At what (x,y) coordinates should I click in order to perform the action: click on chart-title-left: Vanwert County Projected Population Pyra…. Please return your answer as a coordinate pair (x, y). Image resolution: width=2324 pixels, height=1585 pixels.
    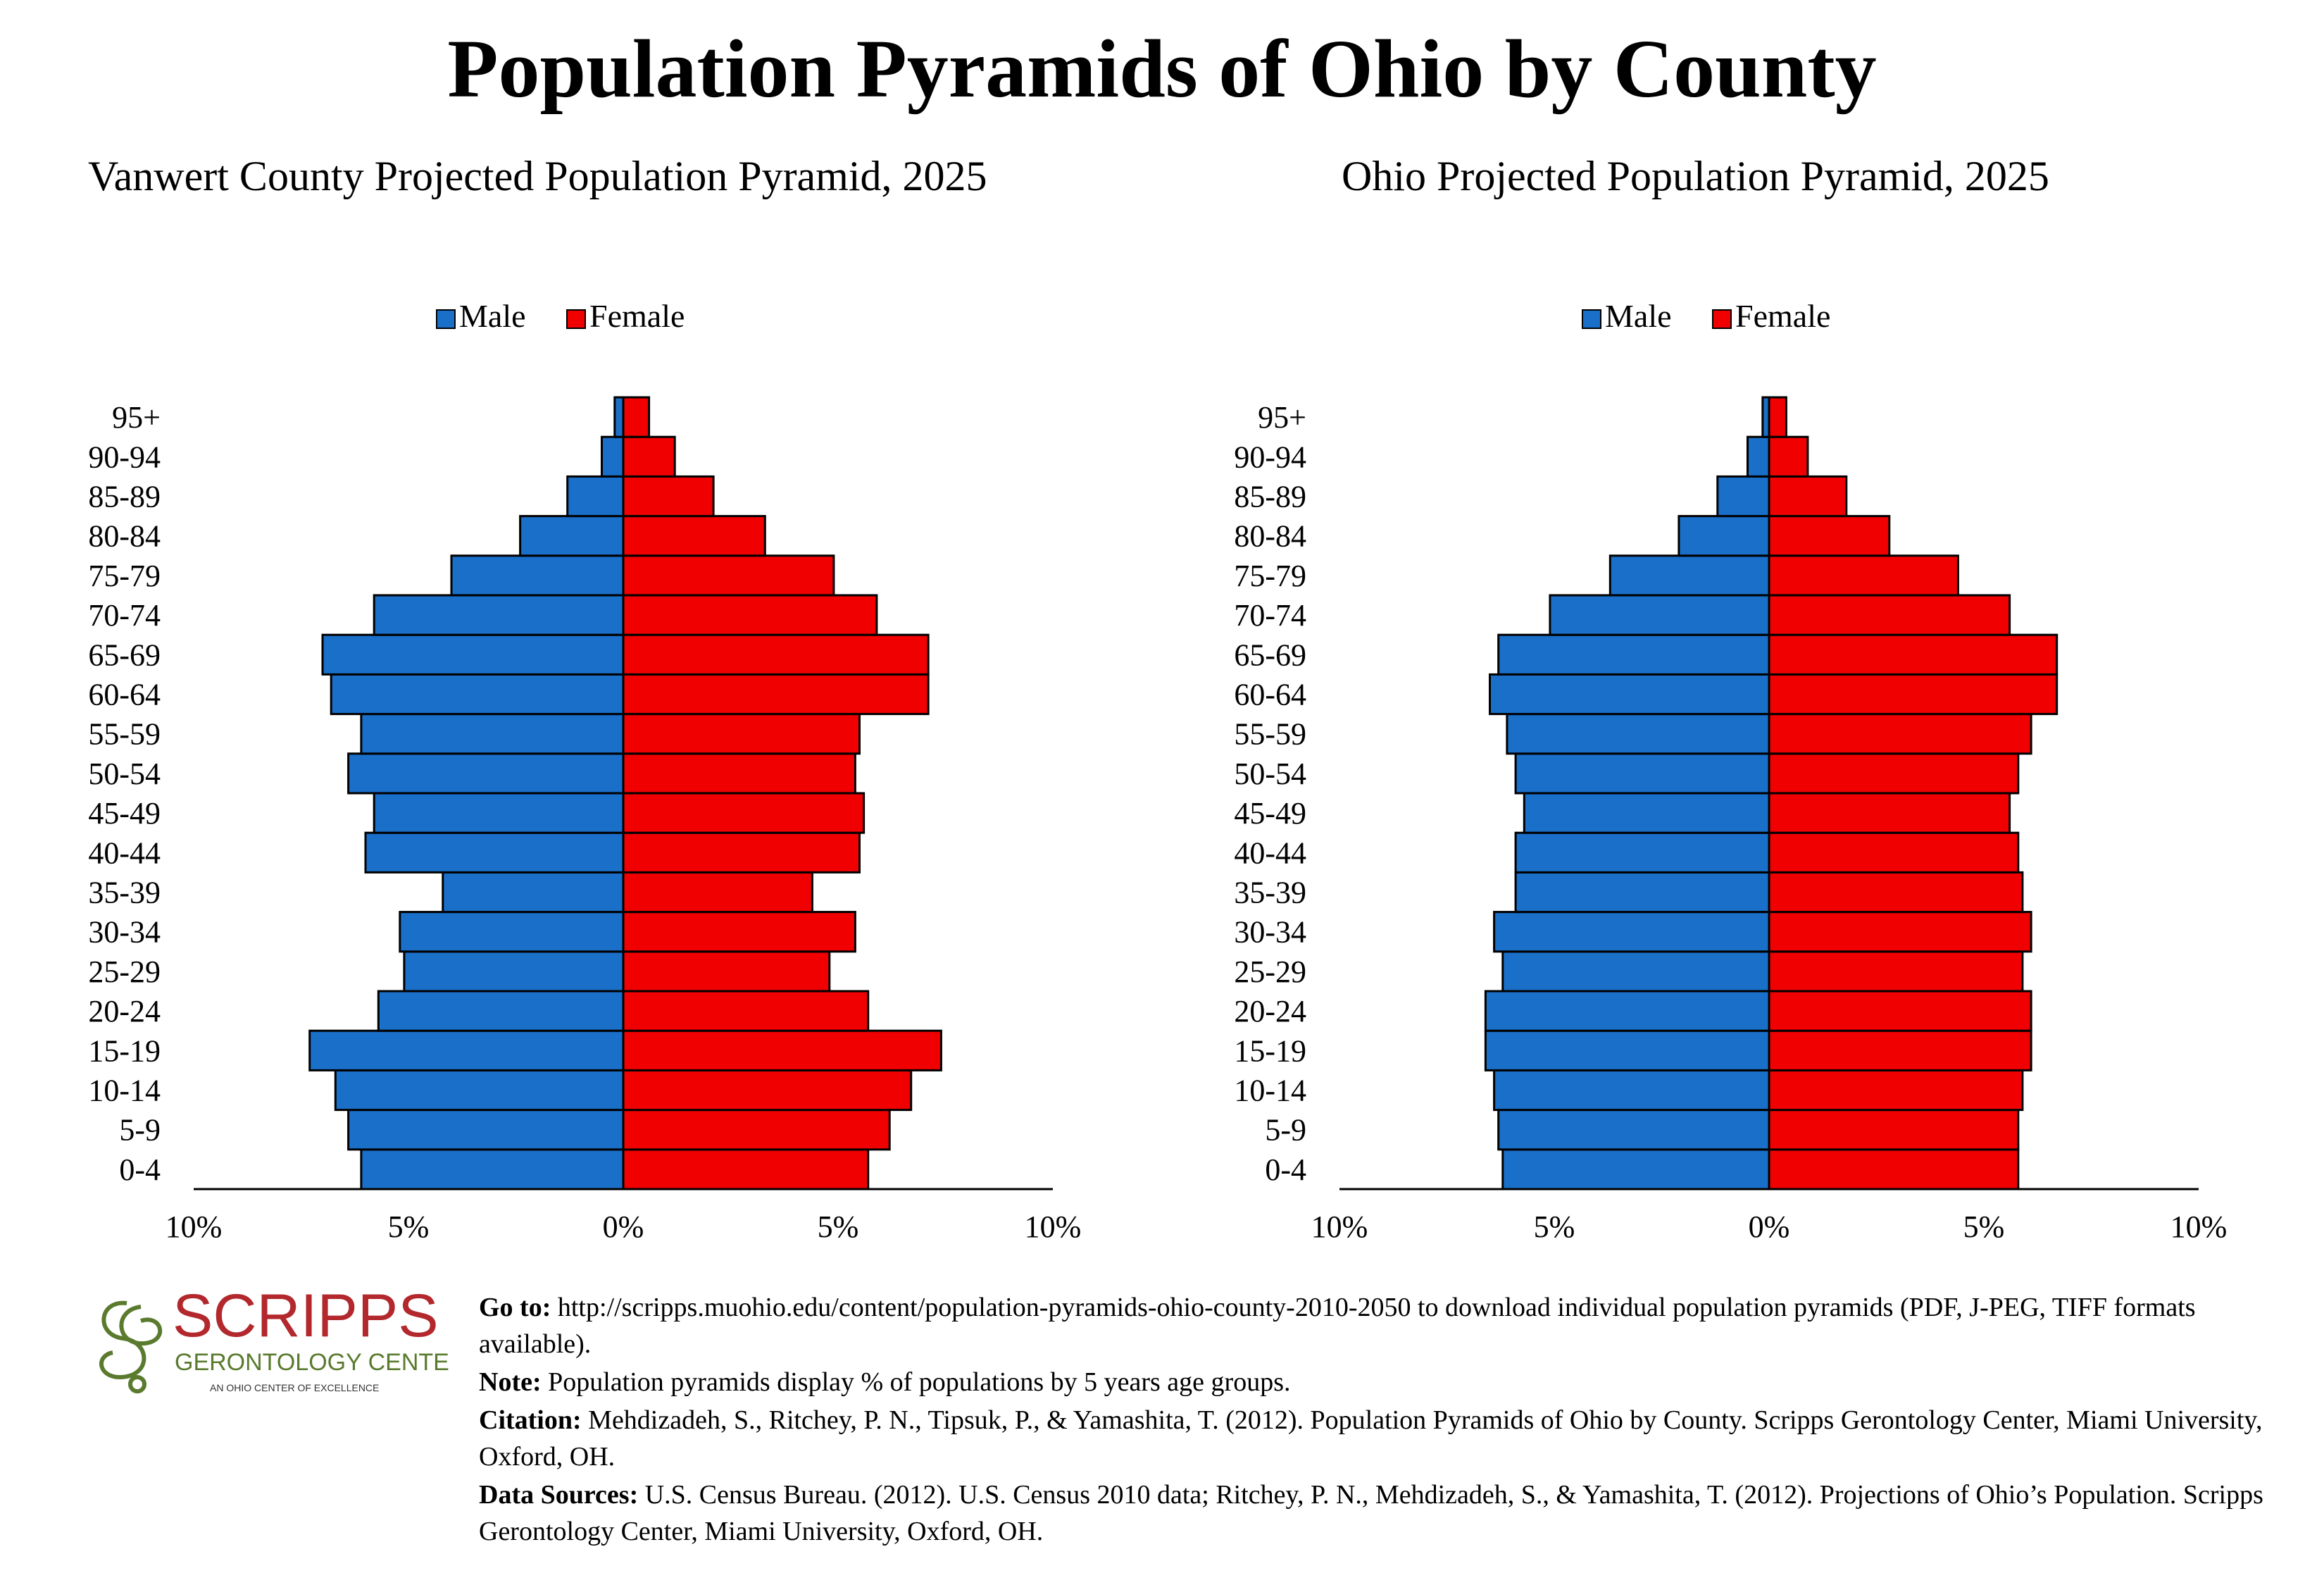
    Looking at the image, I should click on (537, 176).